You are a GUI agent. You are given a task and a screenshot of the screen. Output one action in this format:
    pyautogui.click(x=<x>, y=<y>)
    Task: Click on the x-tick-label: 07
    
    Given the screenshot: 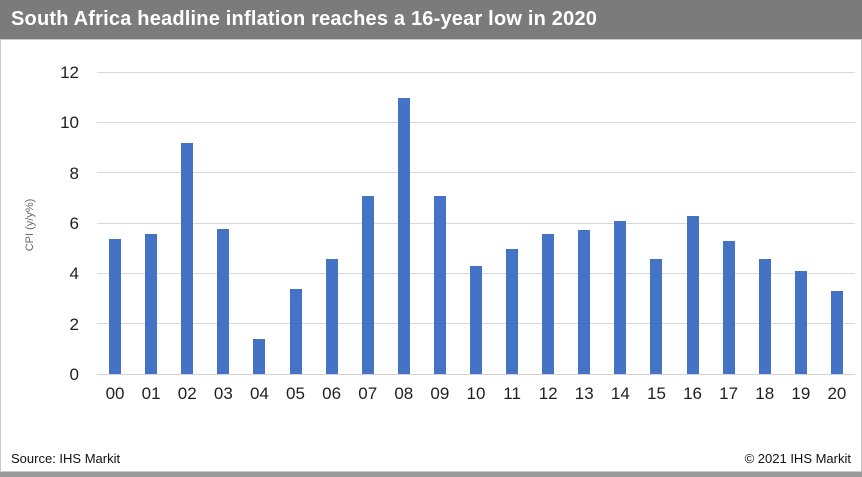 What is the action you would take?
    pyautogui.click(x=368, y=393)
    